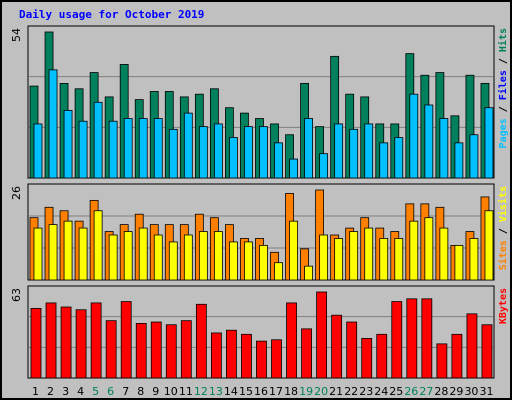  I want to click on x-tick-label: 12, so click(201, 391).